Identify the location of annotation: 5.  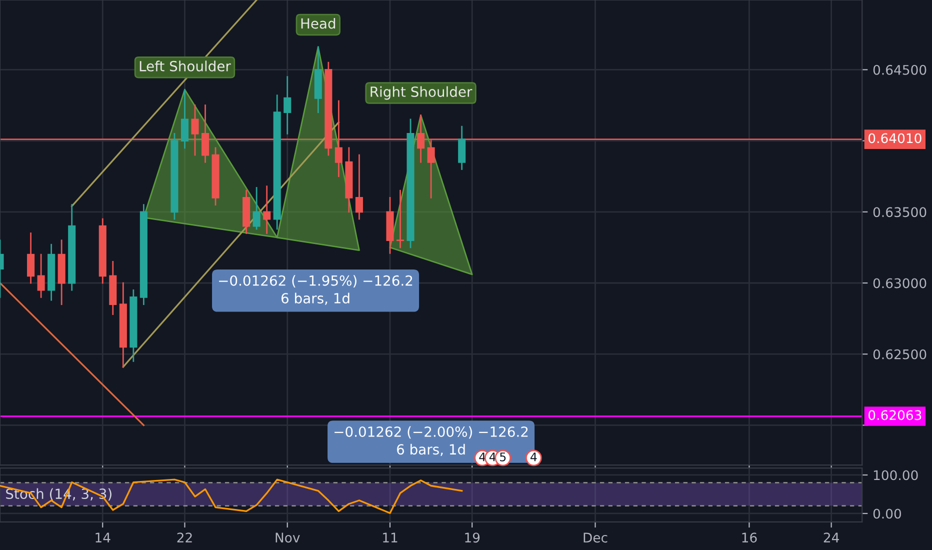
(503, 457).